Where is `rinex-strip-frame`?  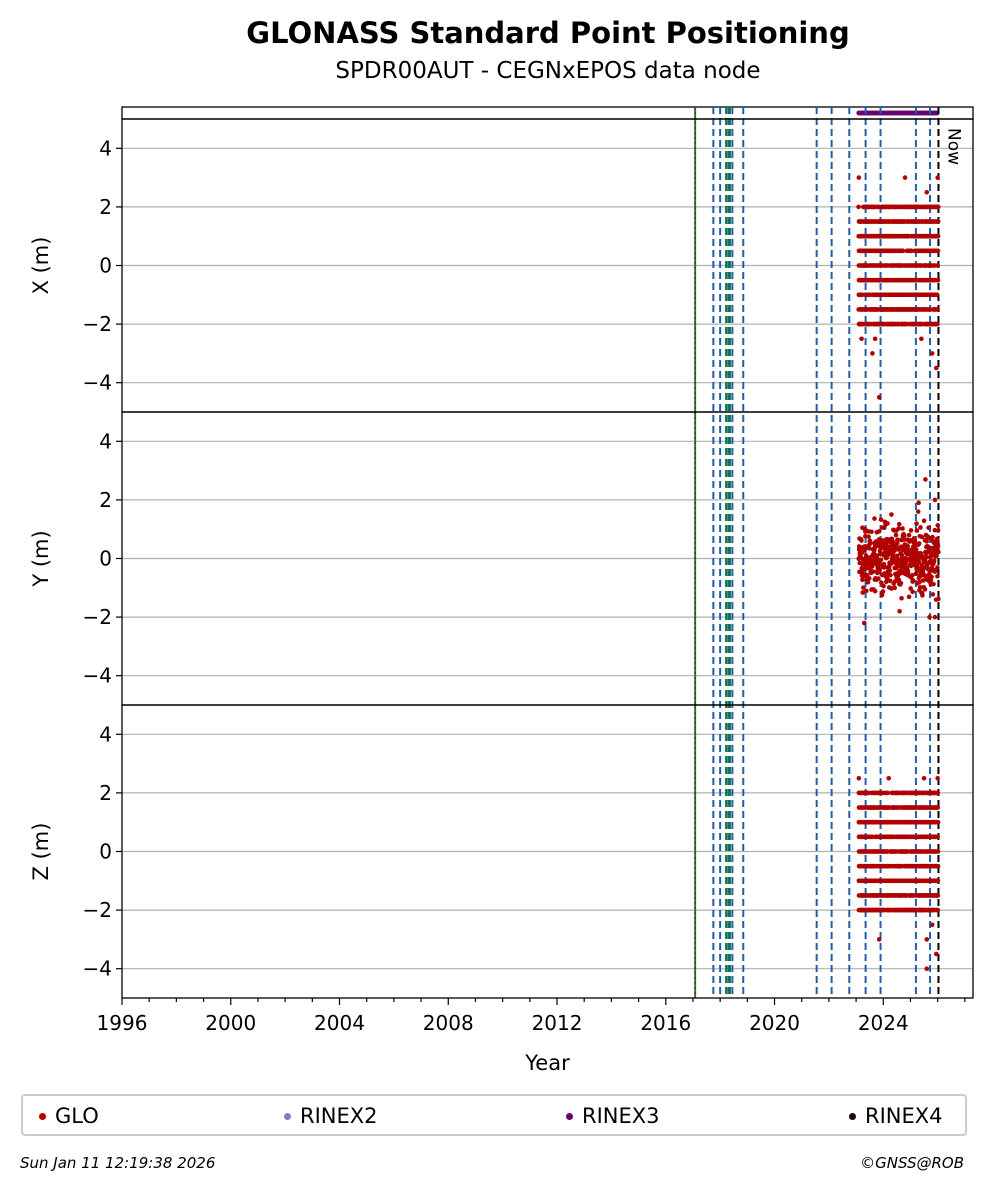 rinex-strip-frame is located at coordinates (547, 113).